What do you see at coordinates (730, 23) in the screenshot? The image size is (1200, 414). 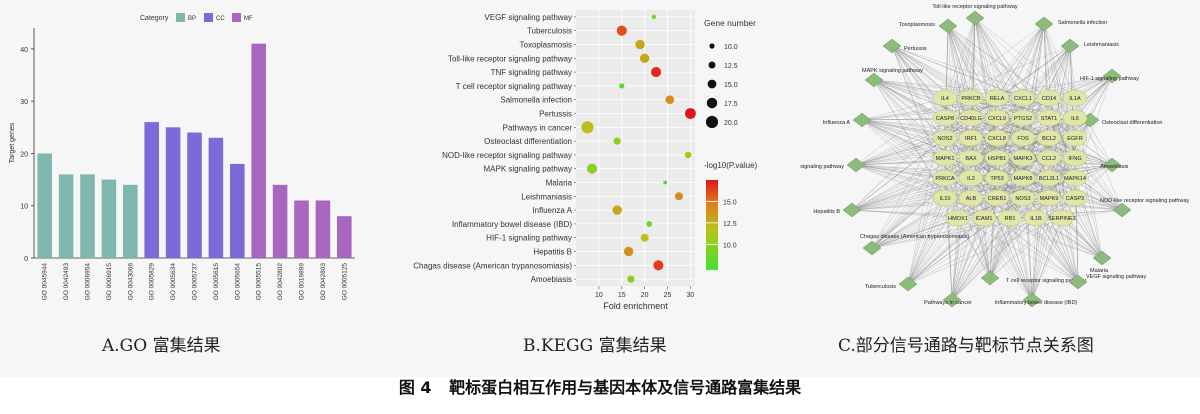 I see `size-legend-title: Gene number` at bounding box center [730, 23].